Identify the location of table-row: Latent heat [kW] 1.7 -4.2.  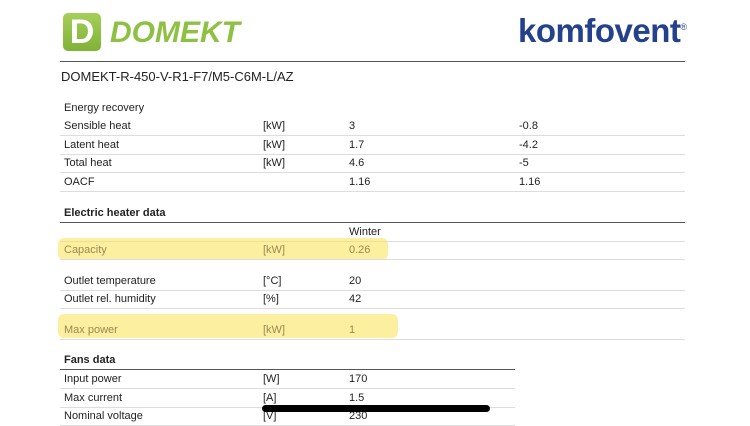
(372, 145).